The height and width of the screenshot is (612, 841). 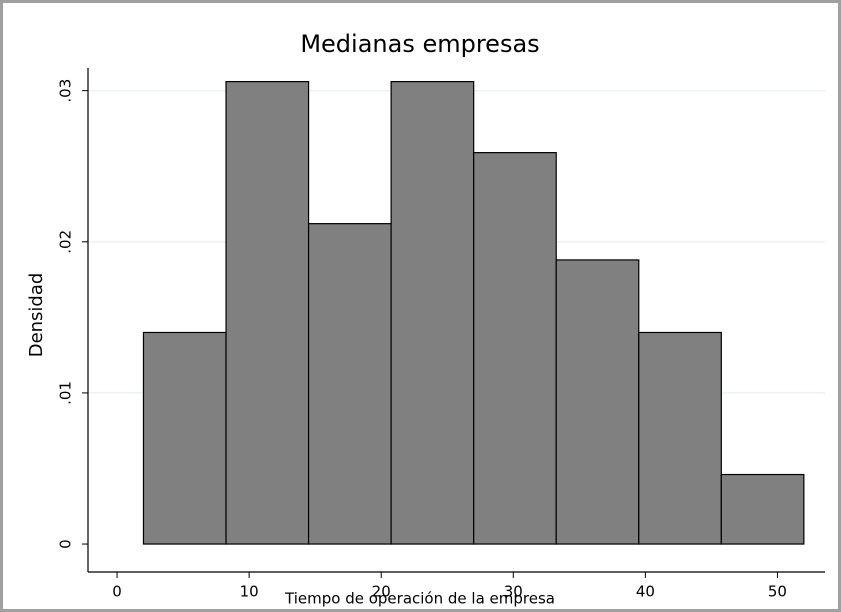 I want to click on x-axis-label: Tiempo de operación de la empresa, so click(x=419, y=599).